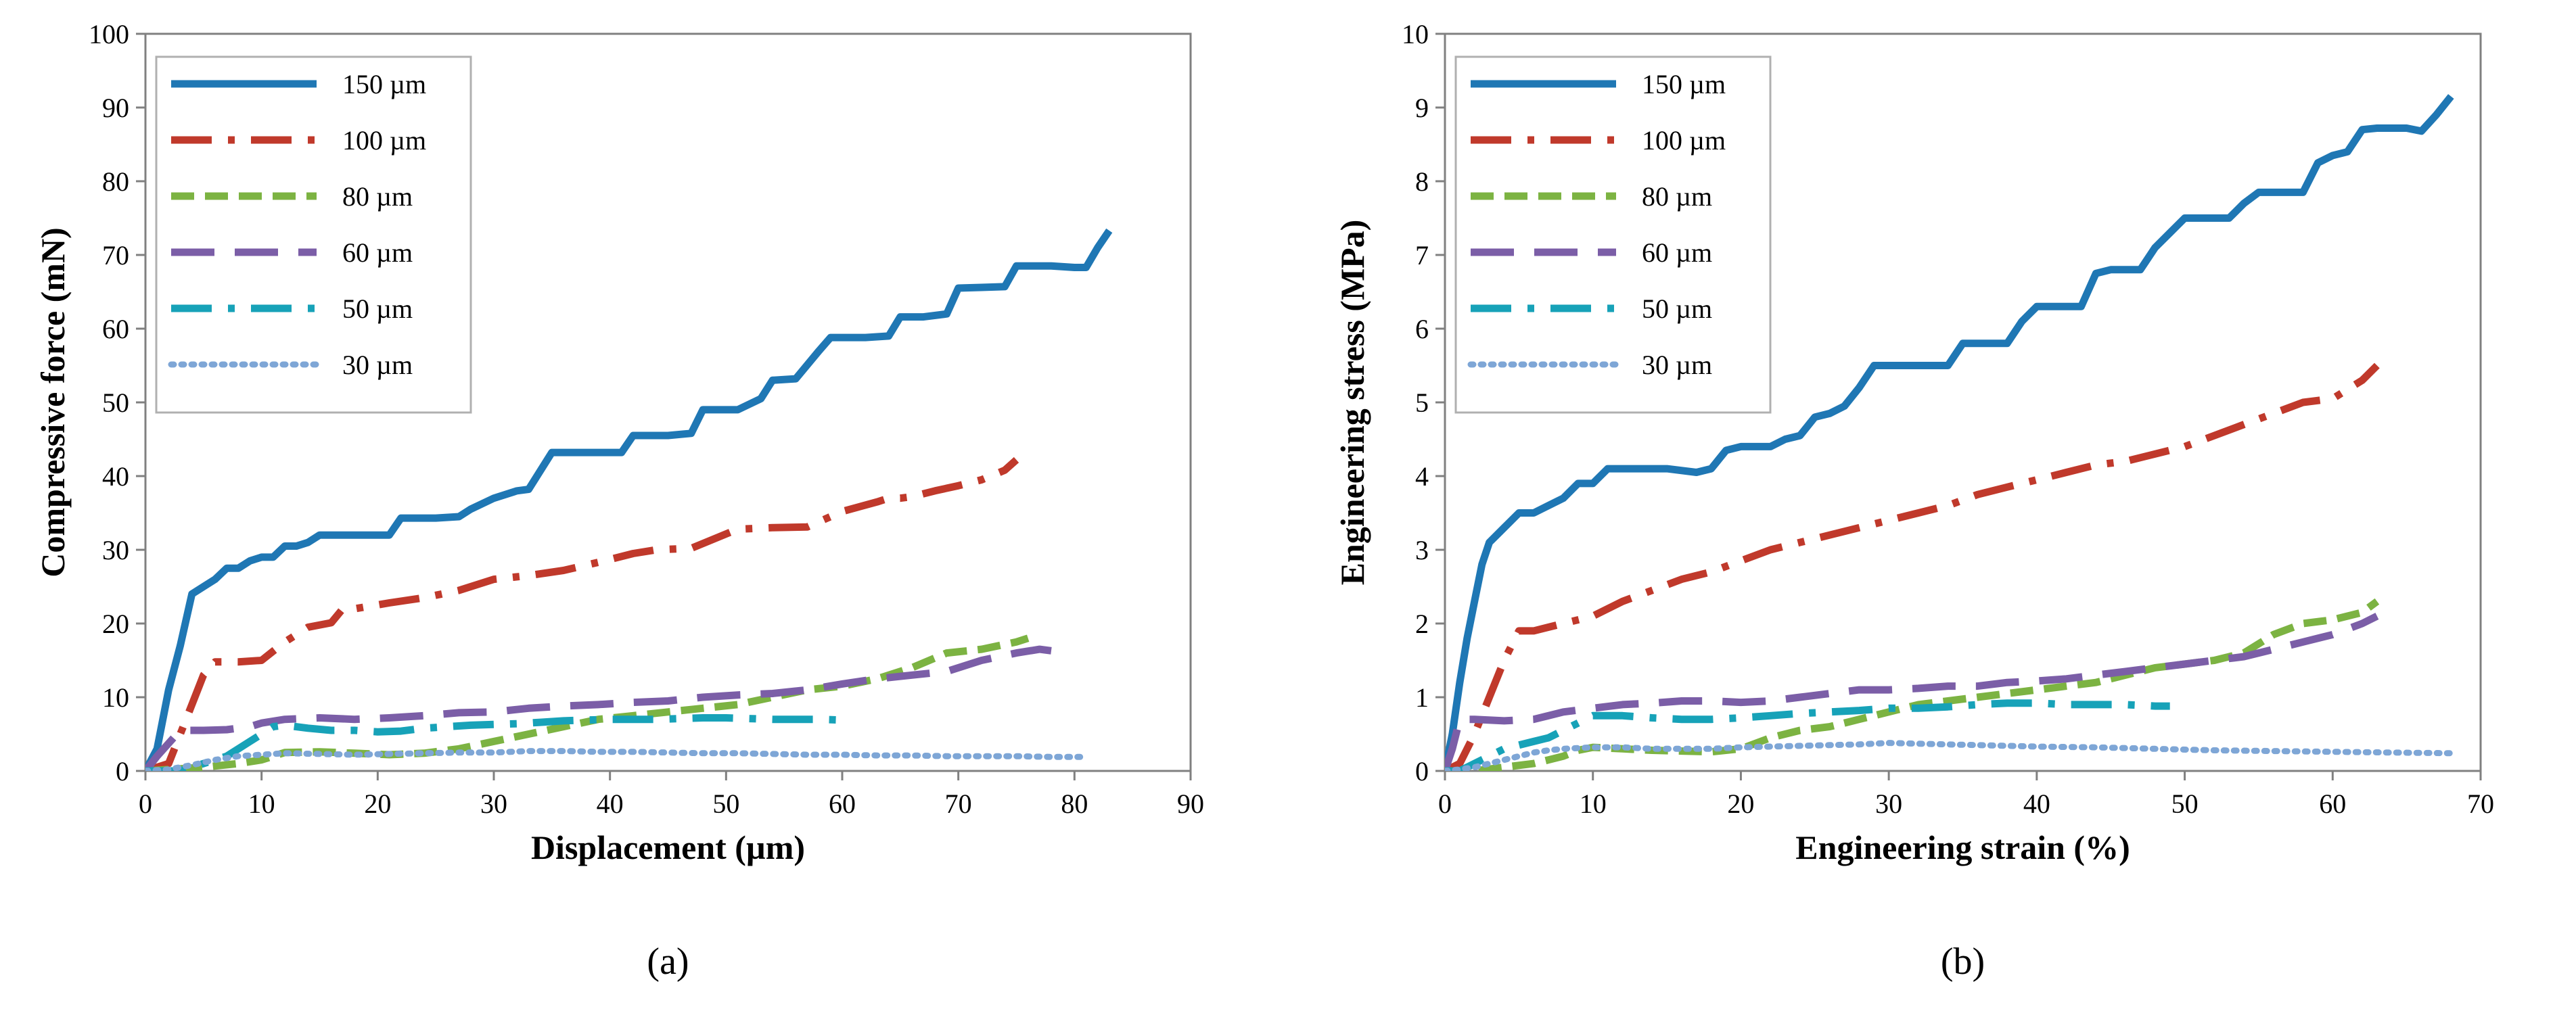  Describe the element at coordinates (668, 847) in the screenshot. I see `x-axis-title: Displacement (µm)` at that location.